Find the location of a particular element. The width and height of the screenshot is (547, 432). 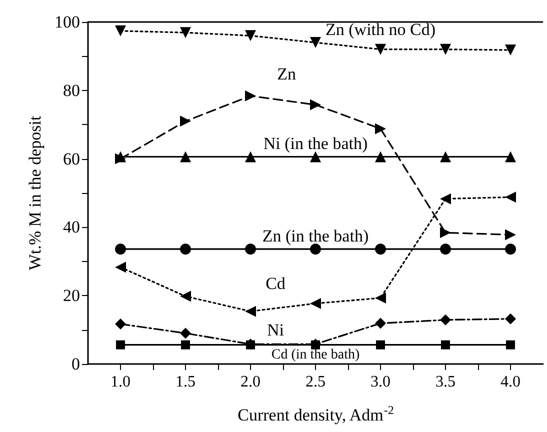

series-label: Zn (with no Cd) is located at coordinates (381, 30).